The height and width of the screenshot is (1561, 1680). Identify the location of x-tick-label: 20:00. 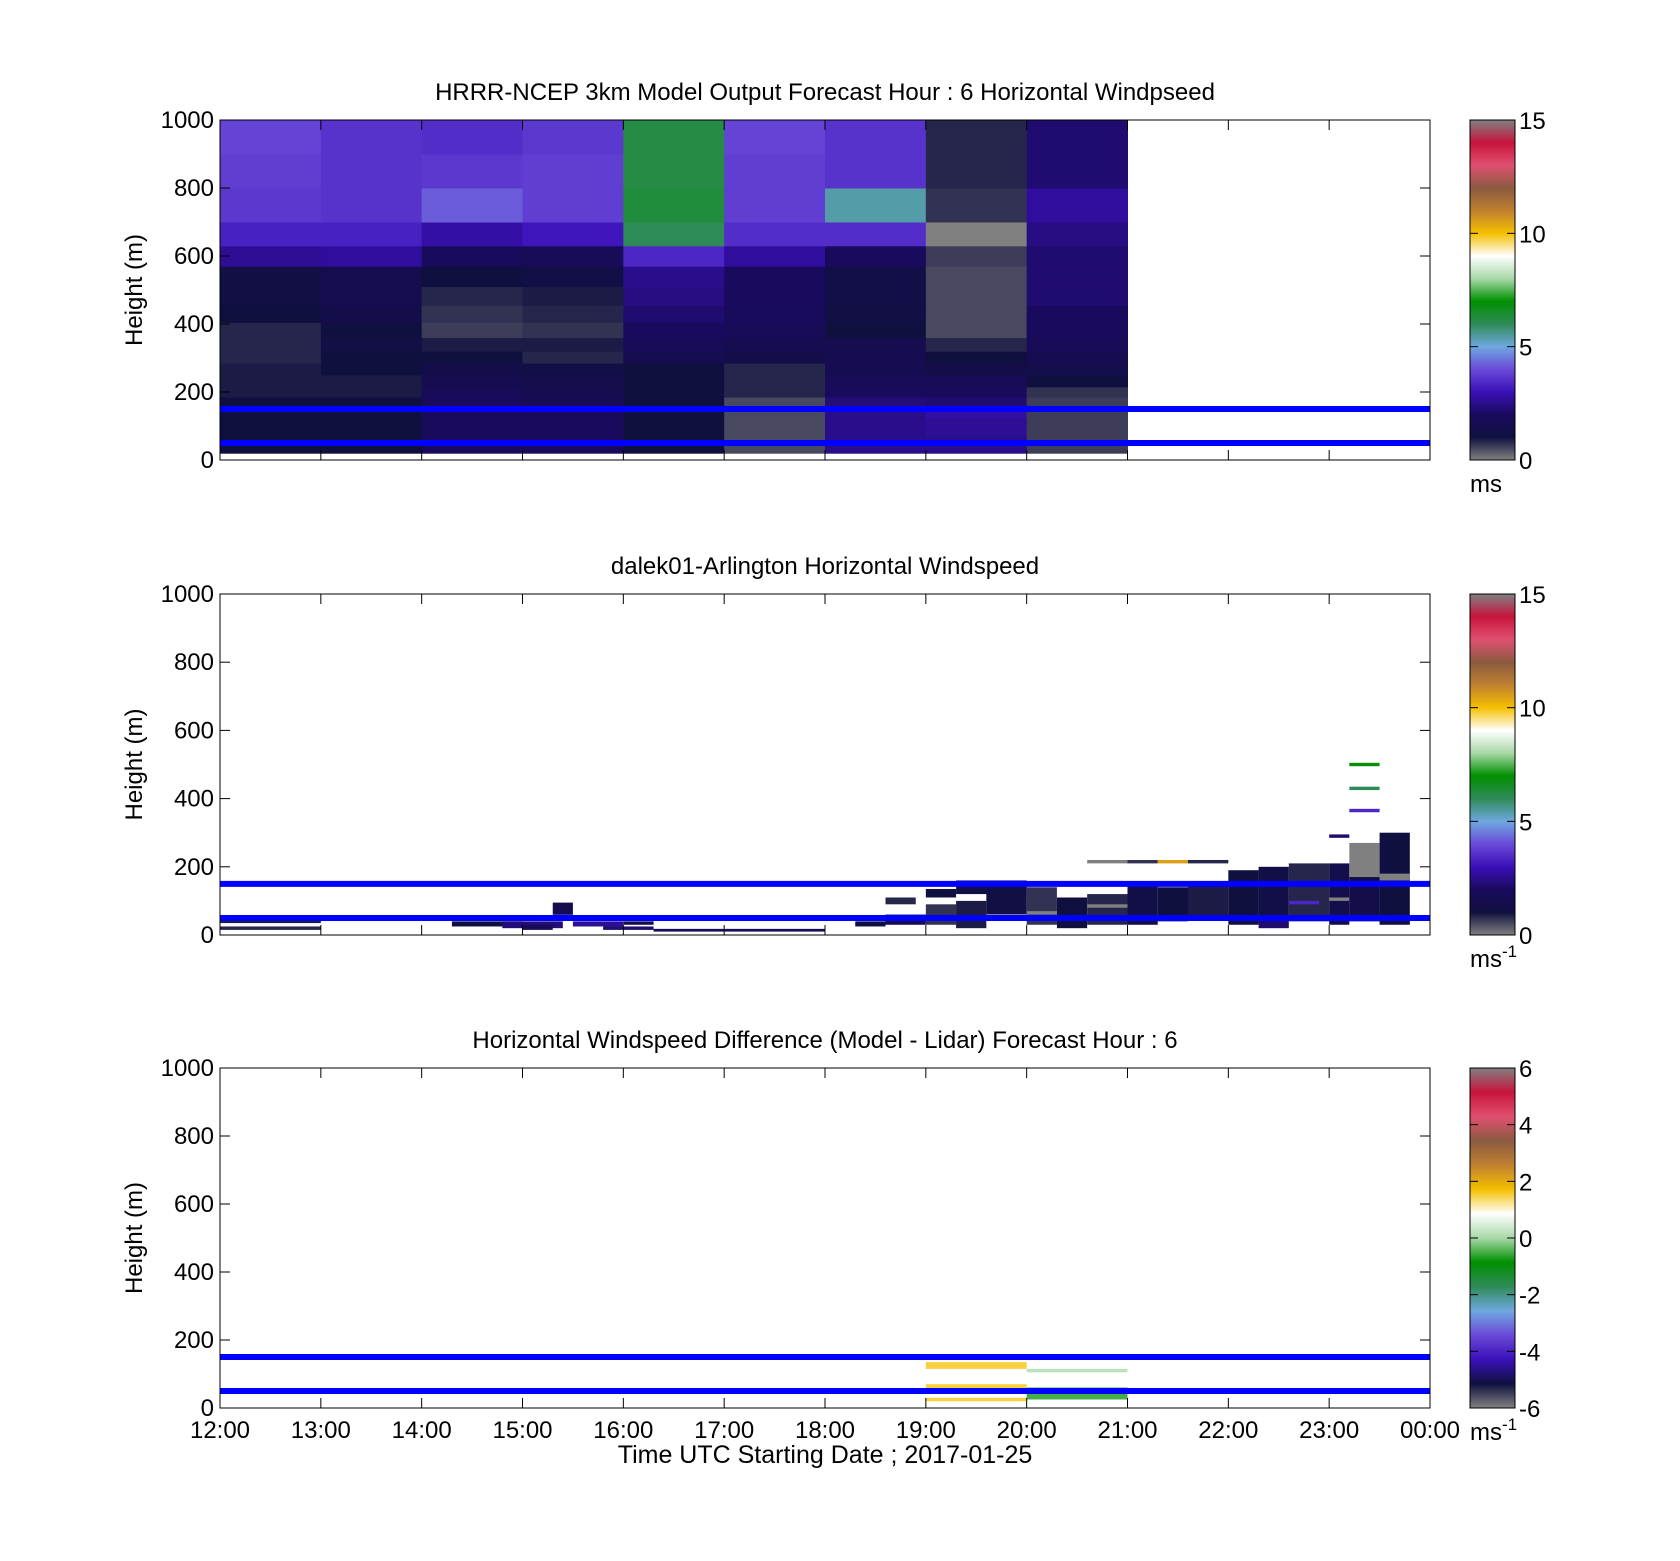
(1027, 1430).